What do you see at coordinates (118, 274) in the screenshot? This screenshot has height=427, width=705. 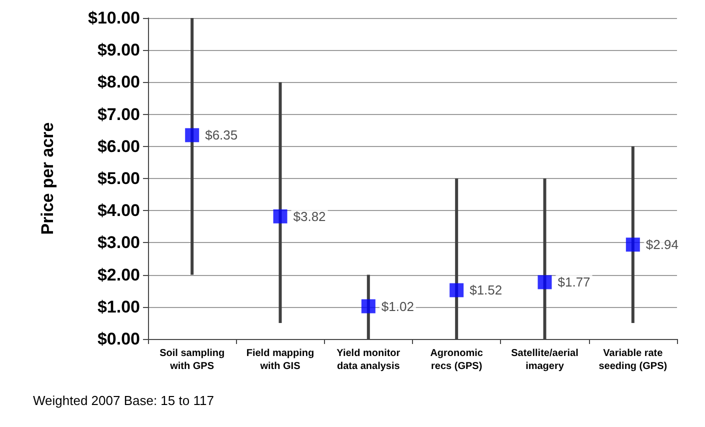 I see `y-tick-label: $2.00` at bounding box center [118, 274].